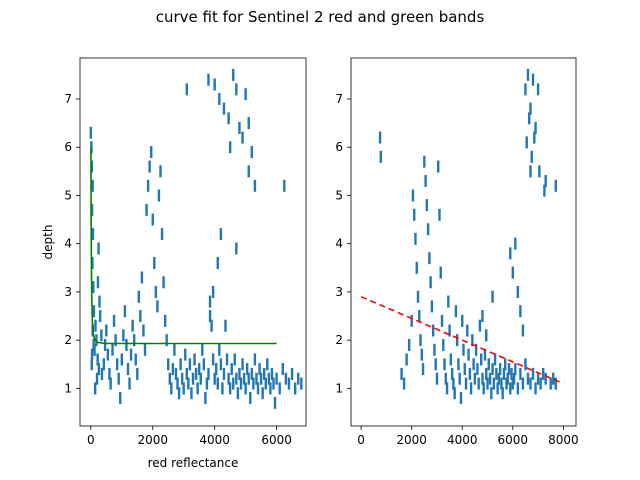  What do you see at coordinates (462, 340) in the screenshot?
I see `linear-fit-line` at bounding box center [462, 340].